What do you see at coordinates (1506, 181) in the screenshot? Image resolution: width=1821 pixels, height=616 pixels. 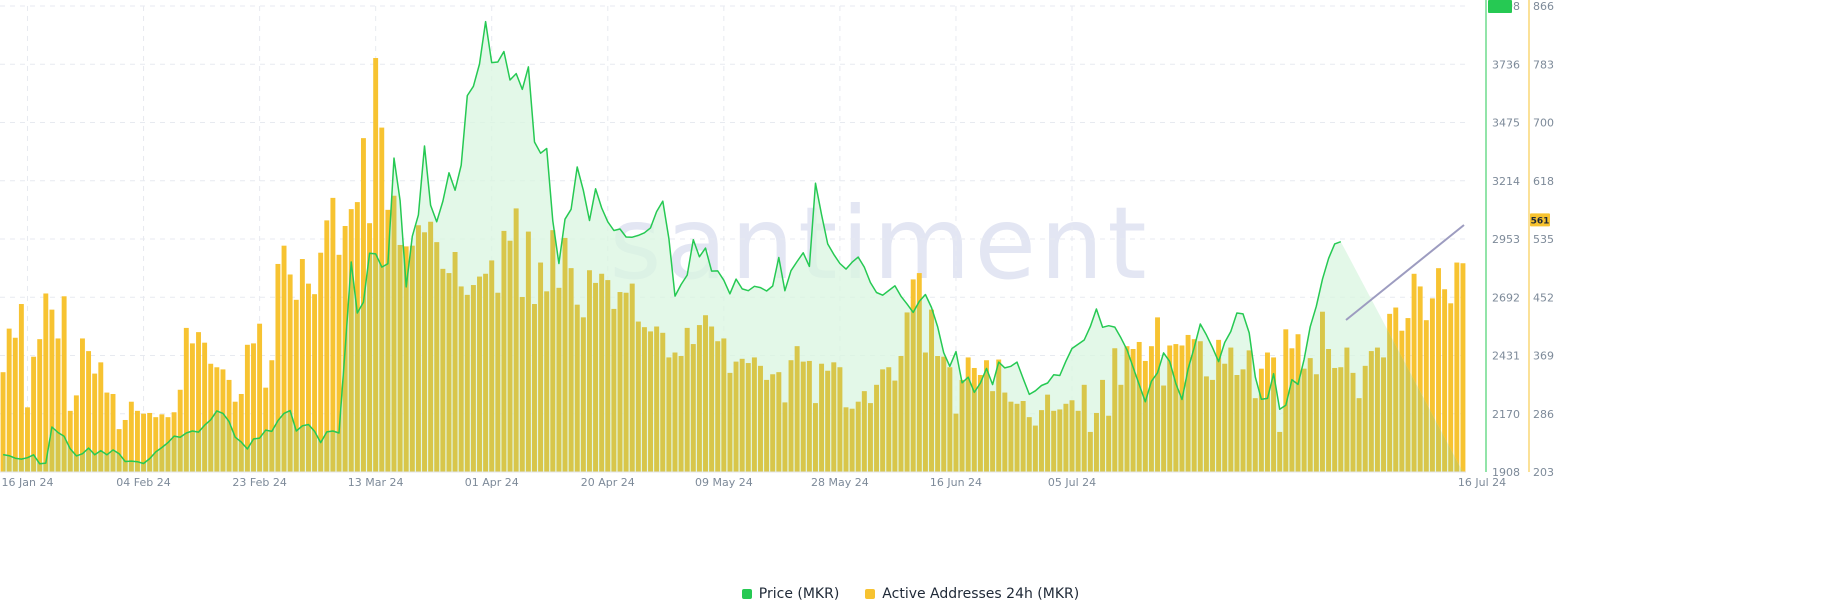 I see `price-tick-label: 3214` at bounding box center [1506, 181].